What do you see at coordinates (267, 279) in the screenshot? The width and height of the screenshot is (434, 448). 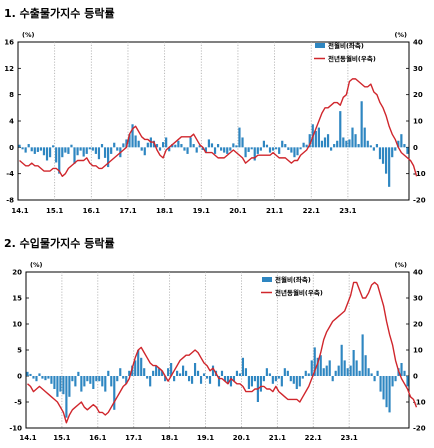 I see `legend-bar-swatch` at bounding box center [267, 279].